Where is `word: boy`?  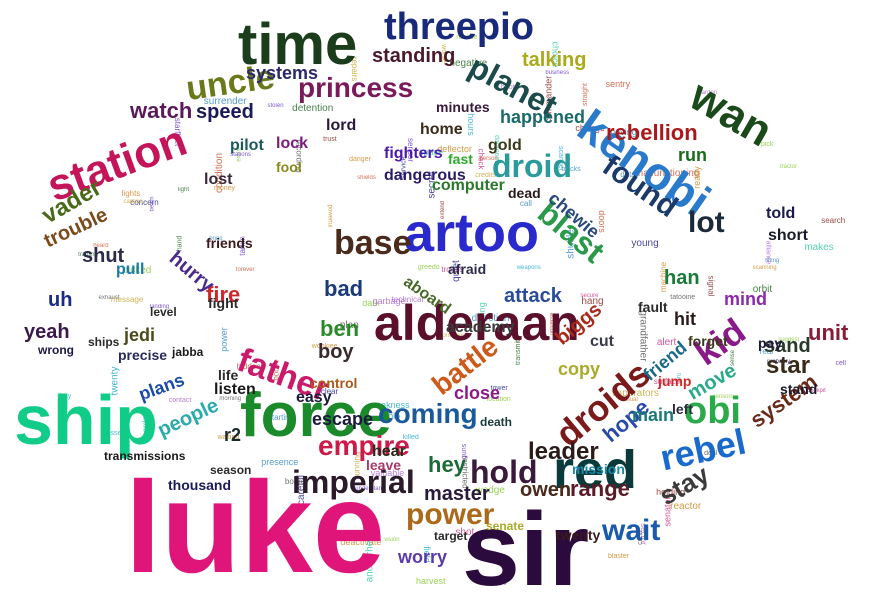
word: boy is located at coordinates (336, 352).